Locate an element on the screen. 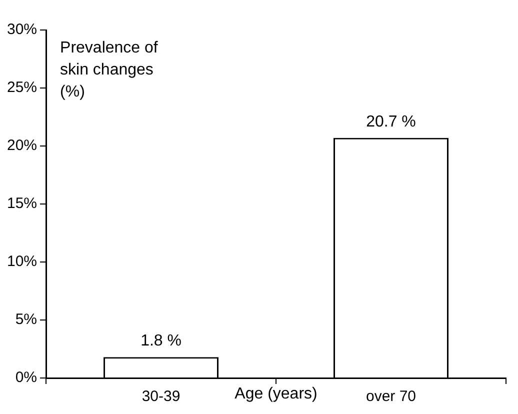  x-tick-label: over 70 is located at coordinates (391, 397).